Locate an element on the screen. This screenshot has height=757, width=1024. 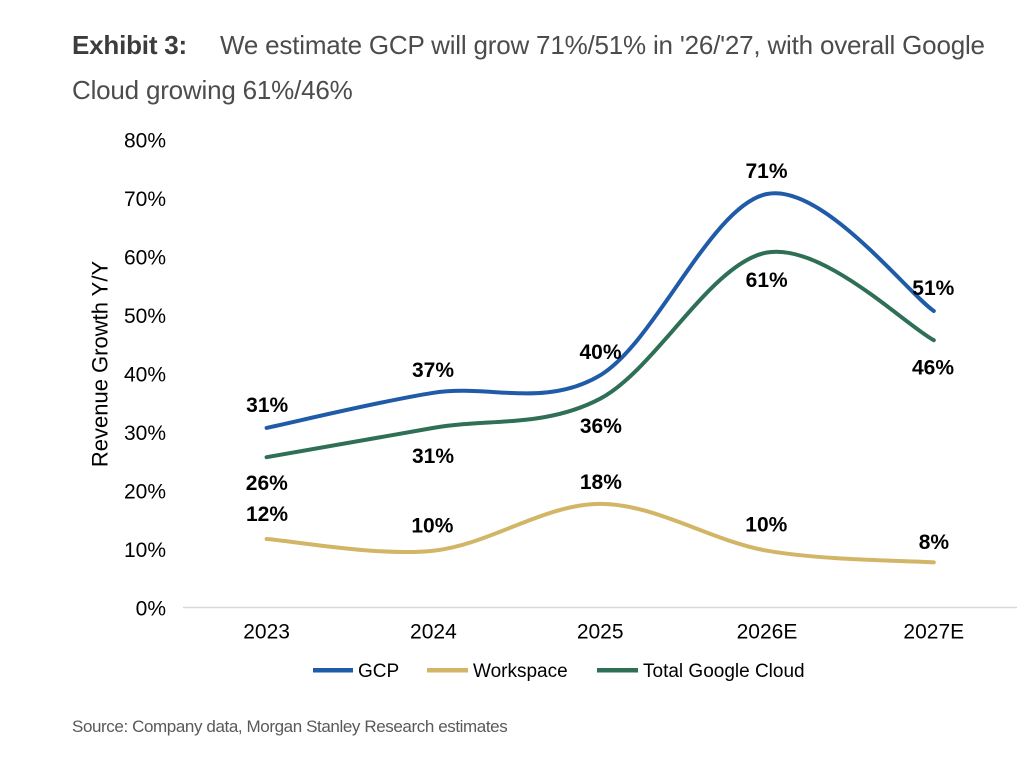
svg-text: GCP is located at coordinates (378, 671).